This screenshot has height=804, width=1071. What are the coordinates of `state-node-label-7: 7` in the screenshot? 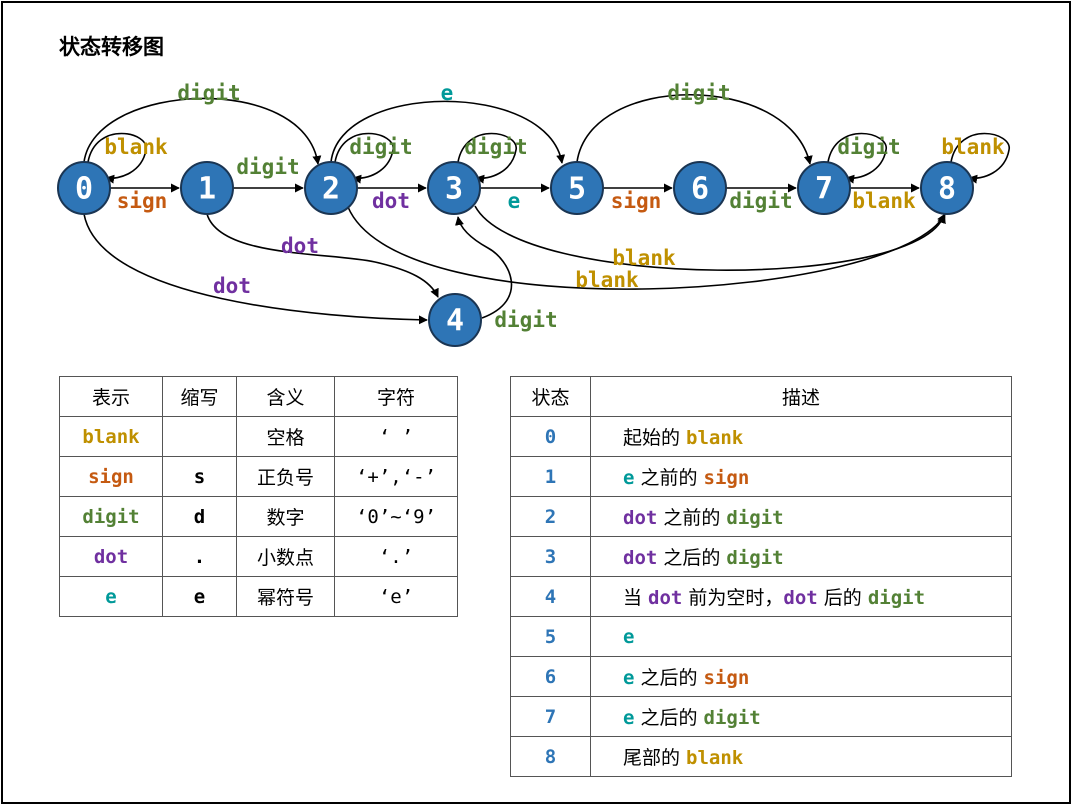 It's located at (824, 189).